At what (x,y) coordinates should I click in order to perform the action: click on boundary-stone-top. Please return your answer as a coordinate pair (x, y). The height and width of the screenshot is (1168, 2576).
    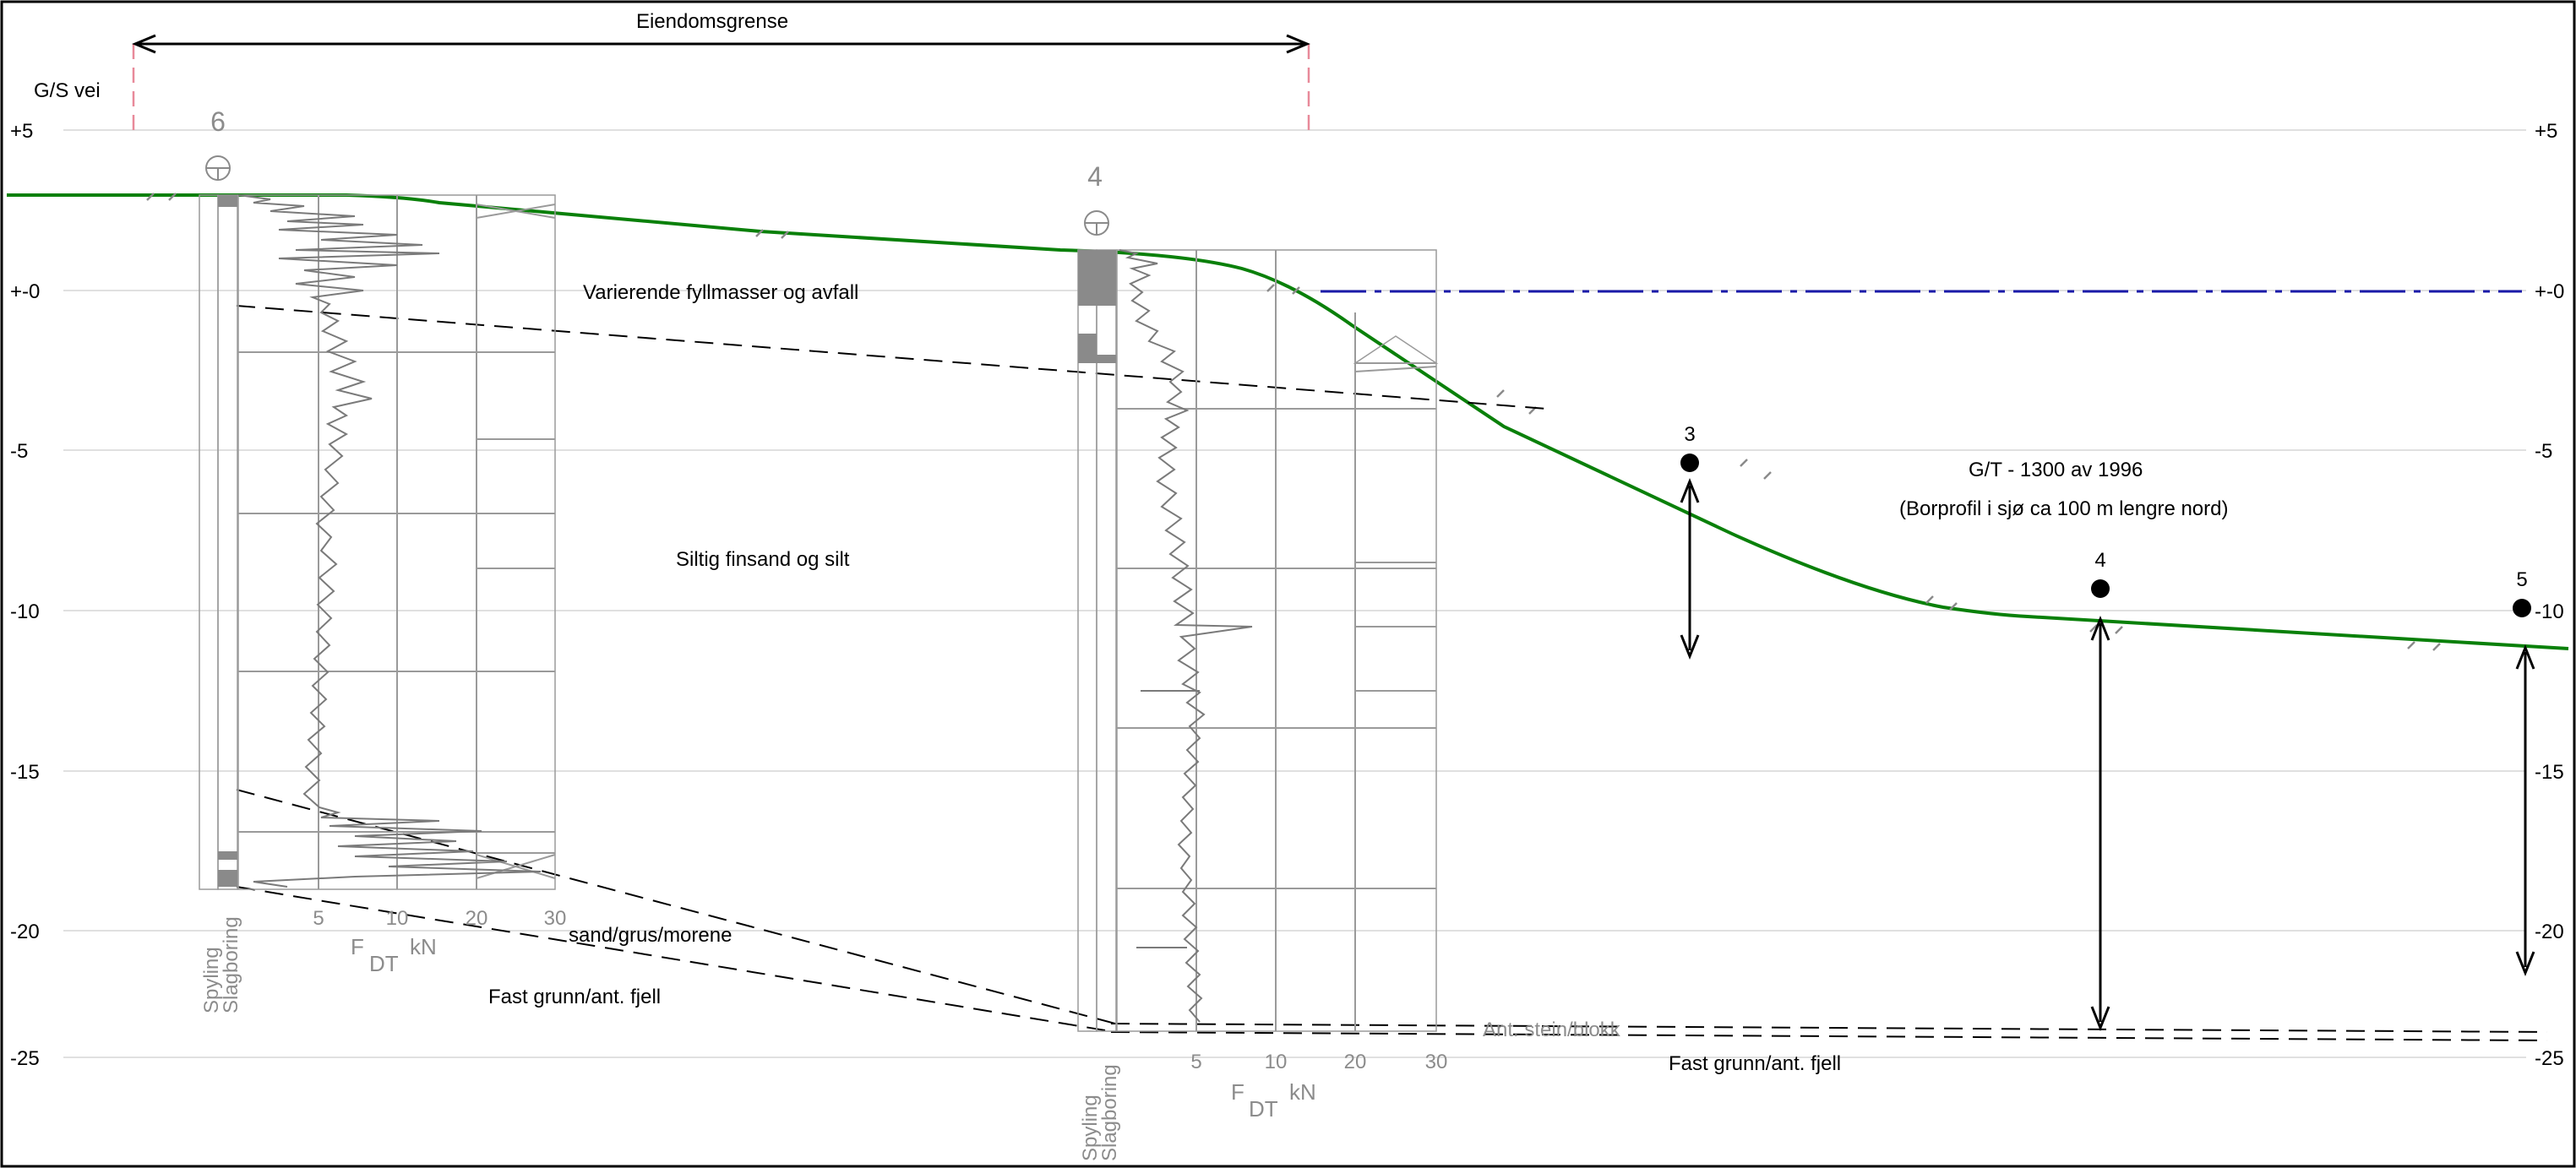
    Looking at the image, I should click on (1829, 1028).